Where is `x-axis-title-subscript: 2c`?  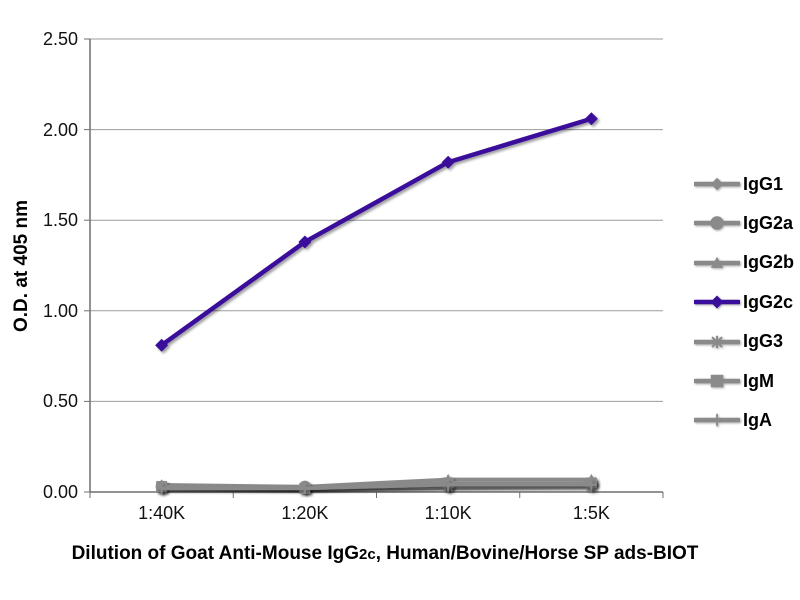
x-axis-title-subscript: 2c is located at coordinates (367, 554).